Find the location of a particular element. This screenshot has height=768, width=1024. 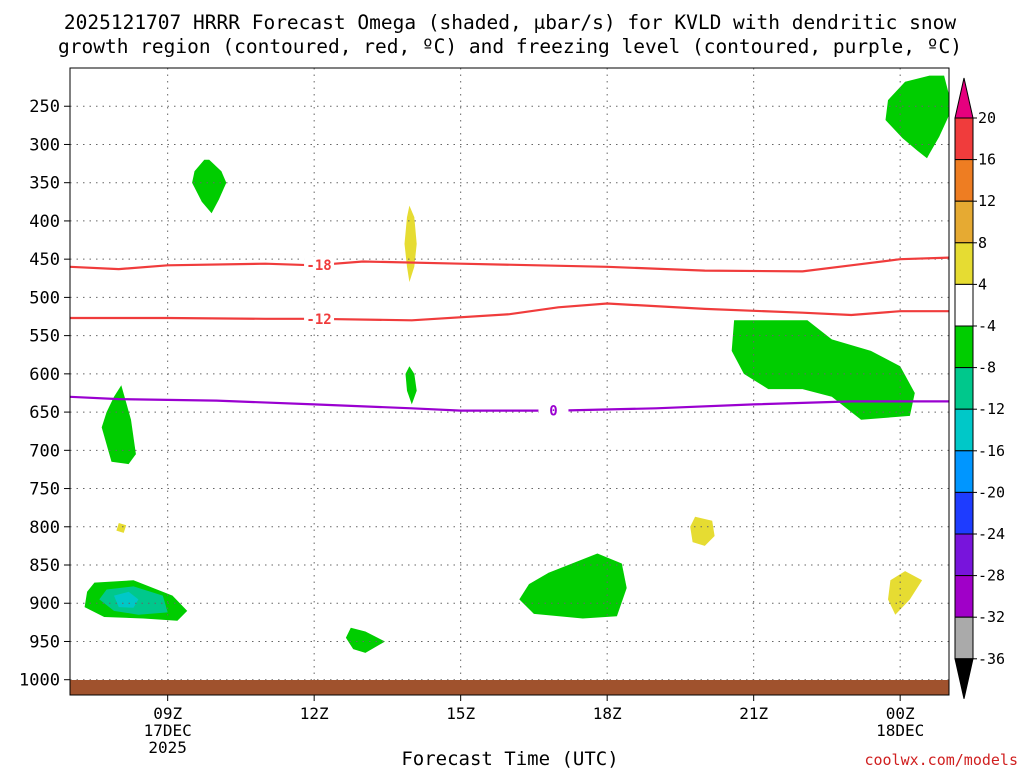

colorbar-label: 8 is located at coordinates (982, 243).